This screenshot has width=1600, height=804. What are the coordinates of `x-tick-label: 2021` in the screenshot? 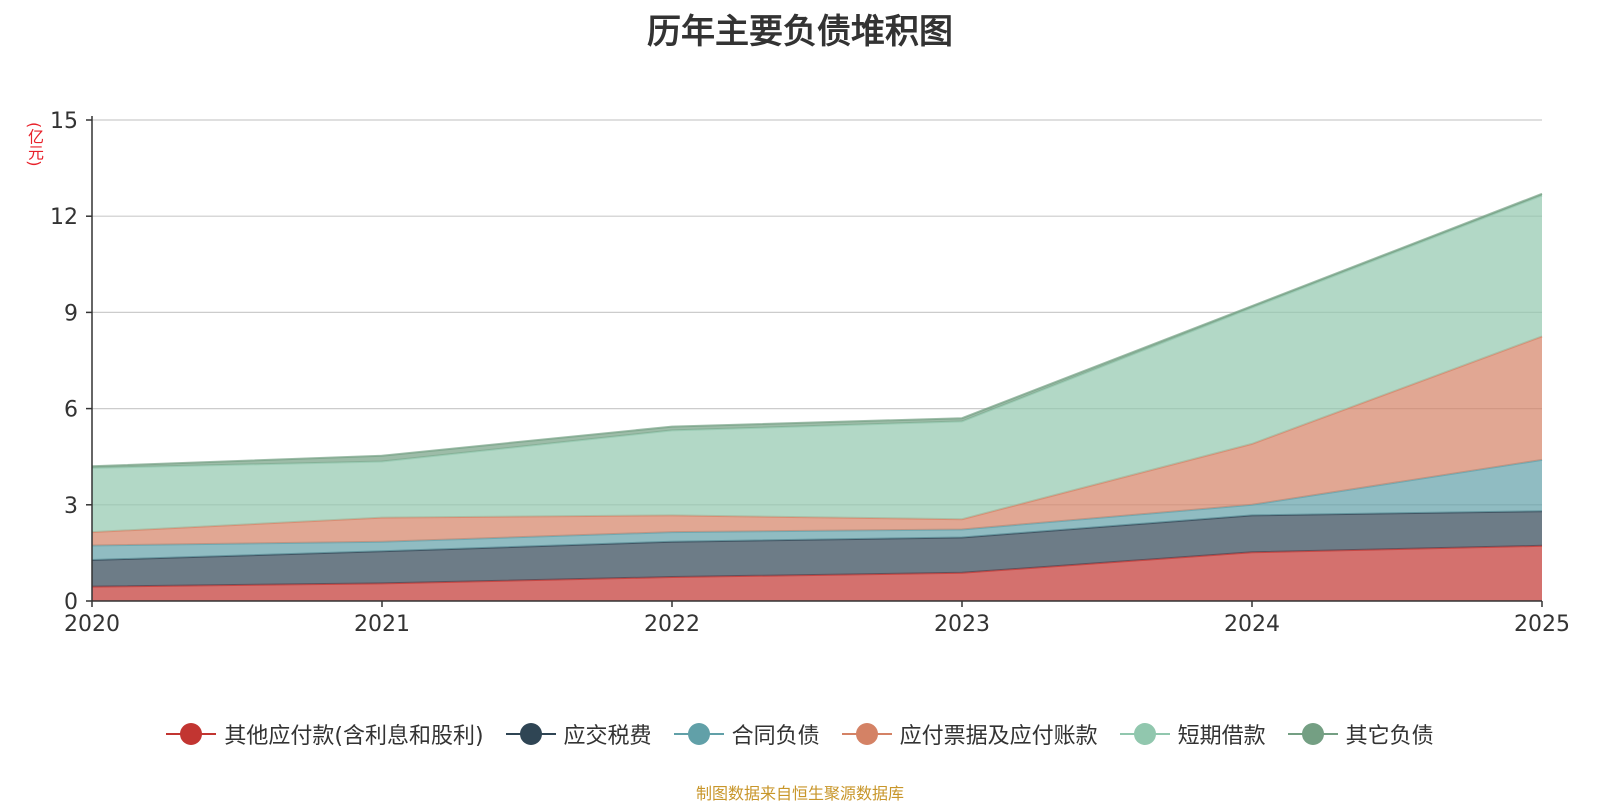 It's located at (382, 624).